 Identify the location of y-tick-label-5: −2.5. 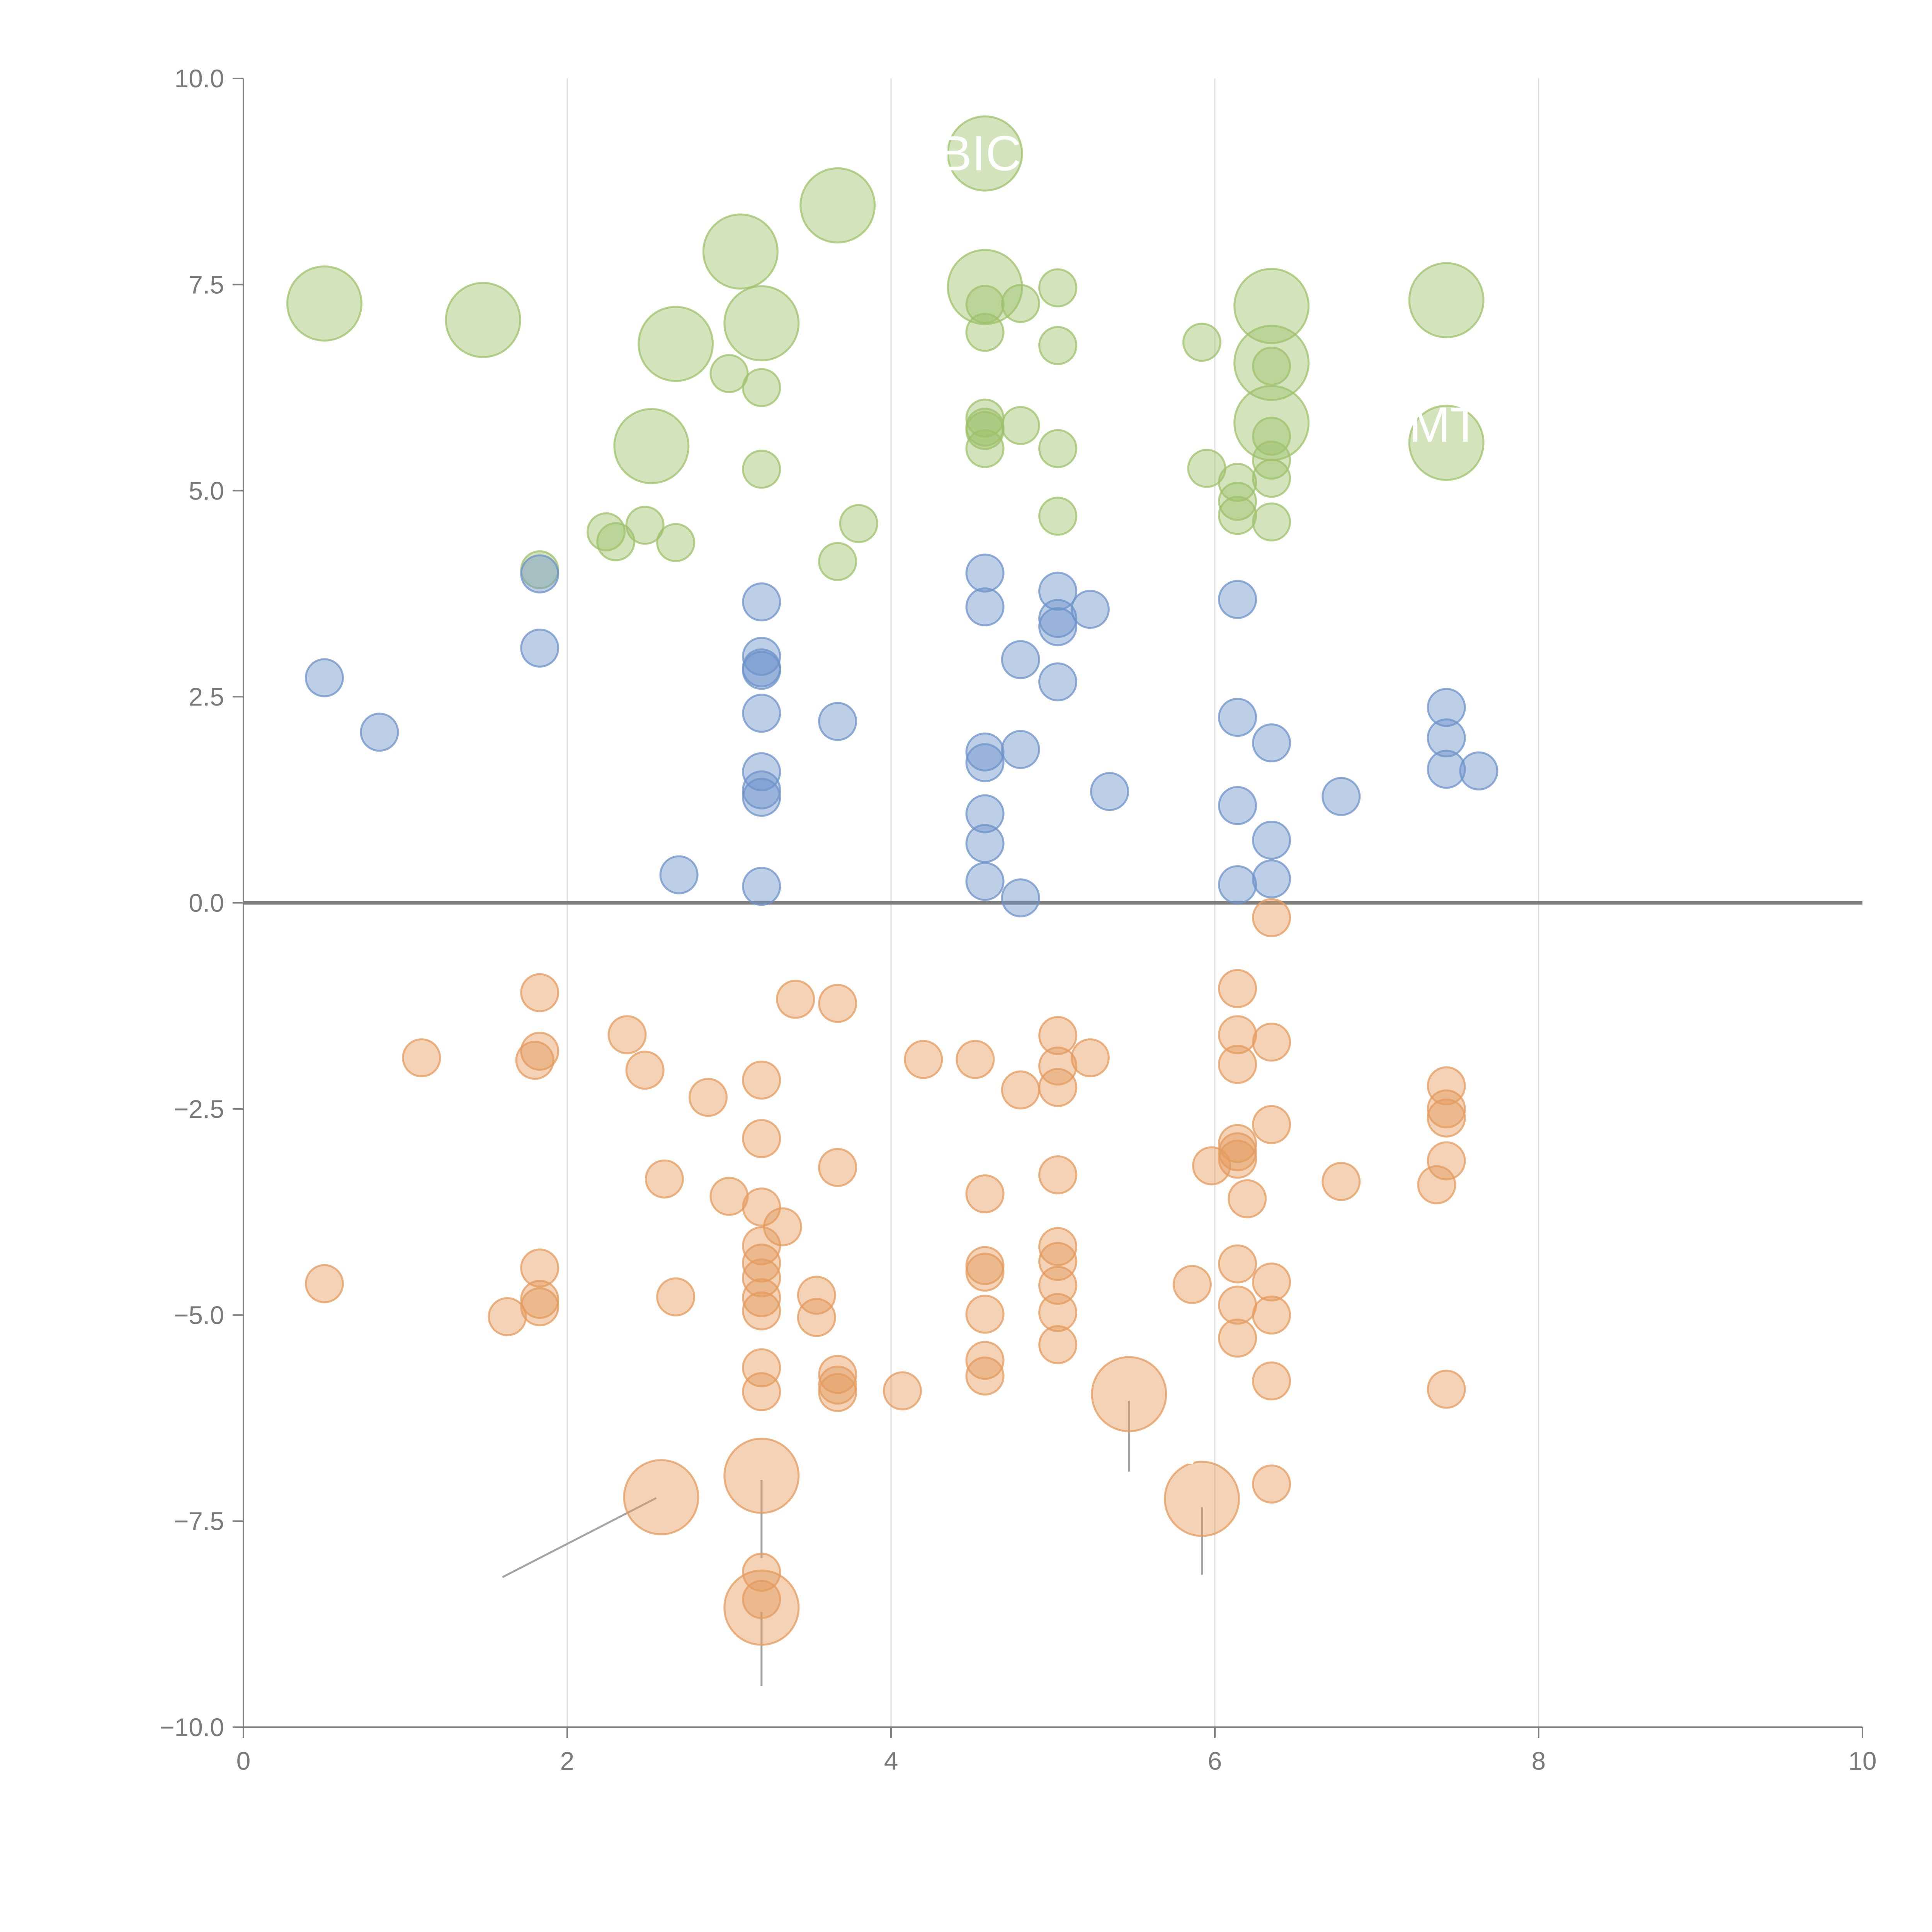
(199, 1109).